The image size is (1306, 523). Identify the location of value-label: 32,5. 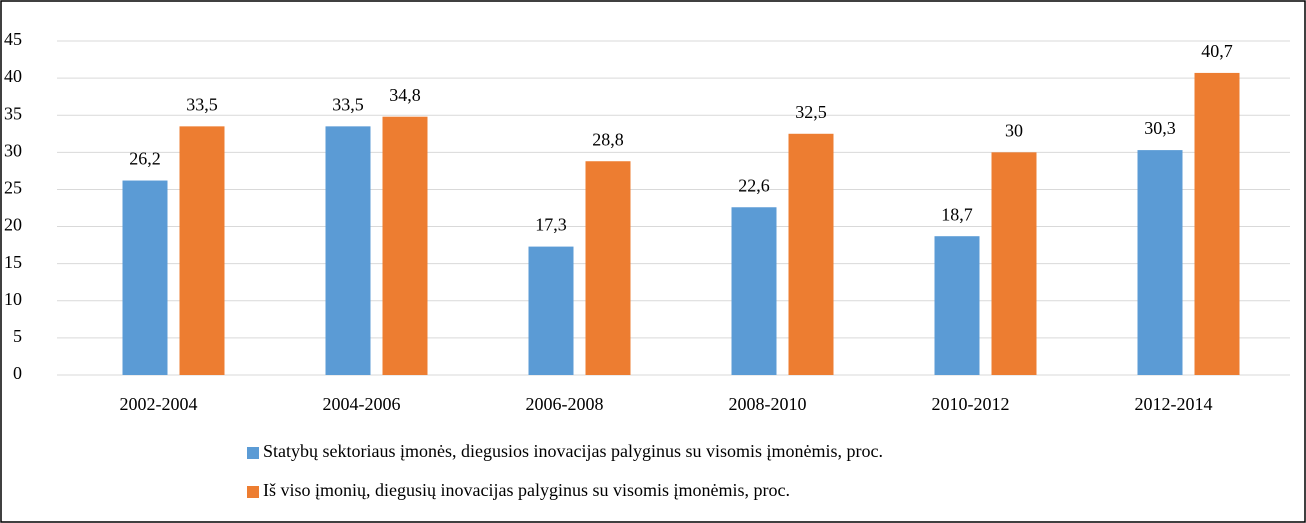
(811, 112).